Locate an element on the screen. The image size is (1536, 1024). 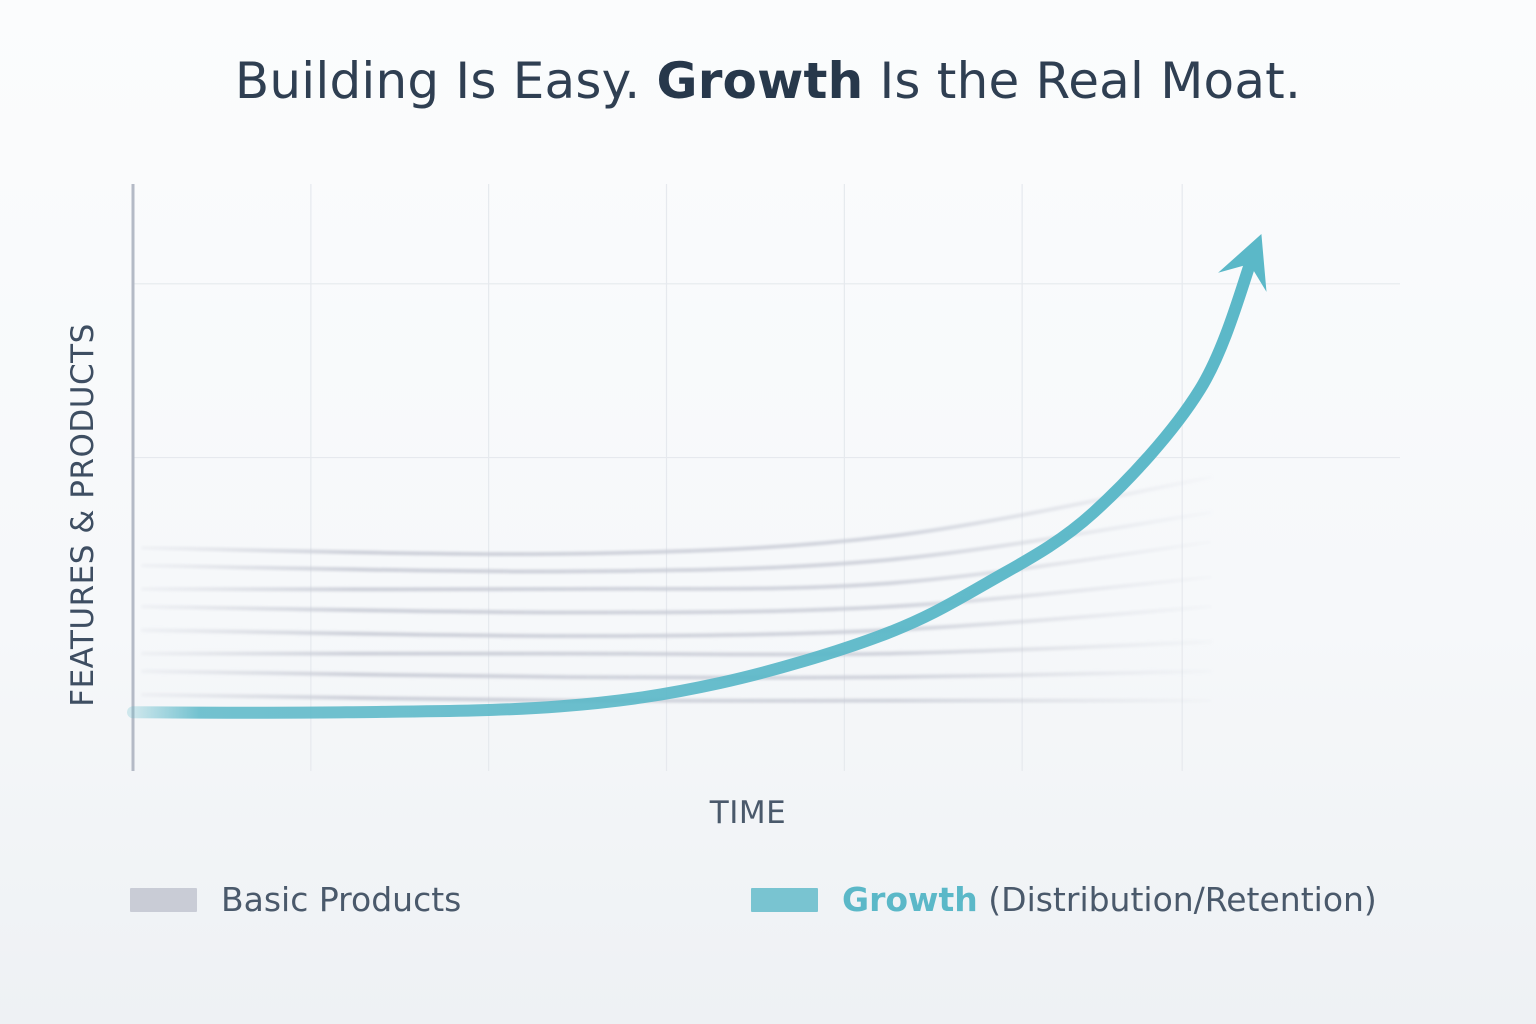
title-regular-part: Building Is Easy. is located at coordinates (445, 81).